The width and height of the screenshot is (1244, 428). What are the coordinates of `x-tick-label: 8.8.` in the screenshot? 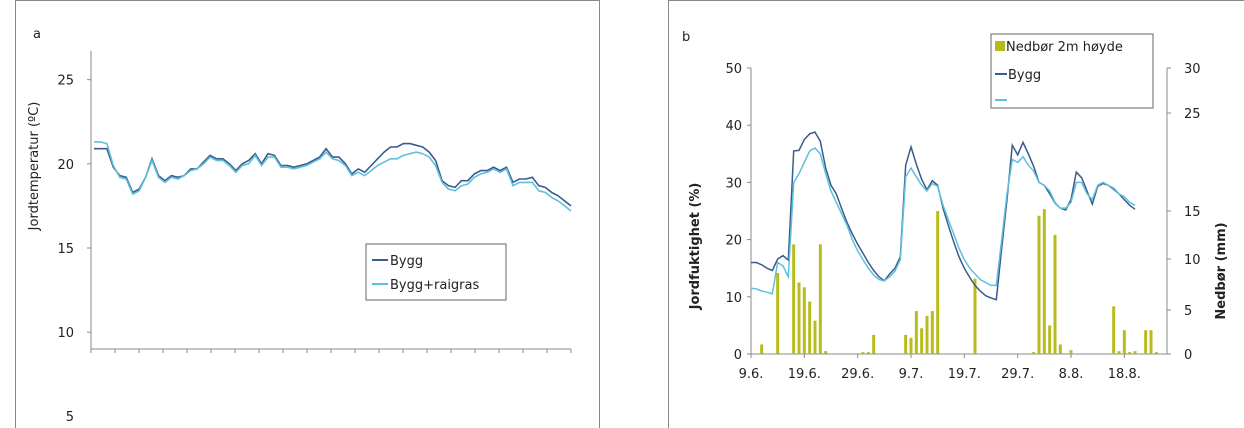 It's located at (1071, 374).